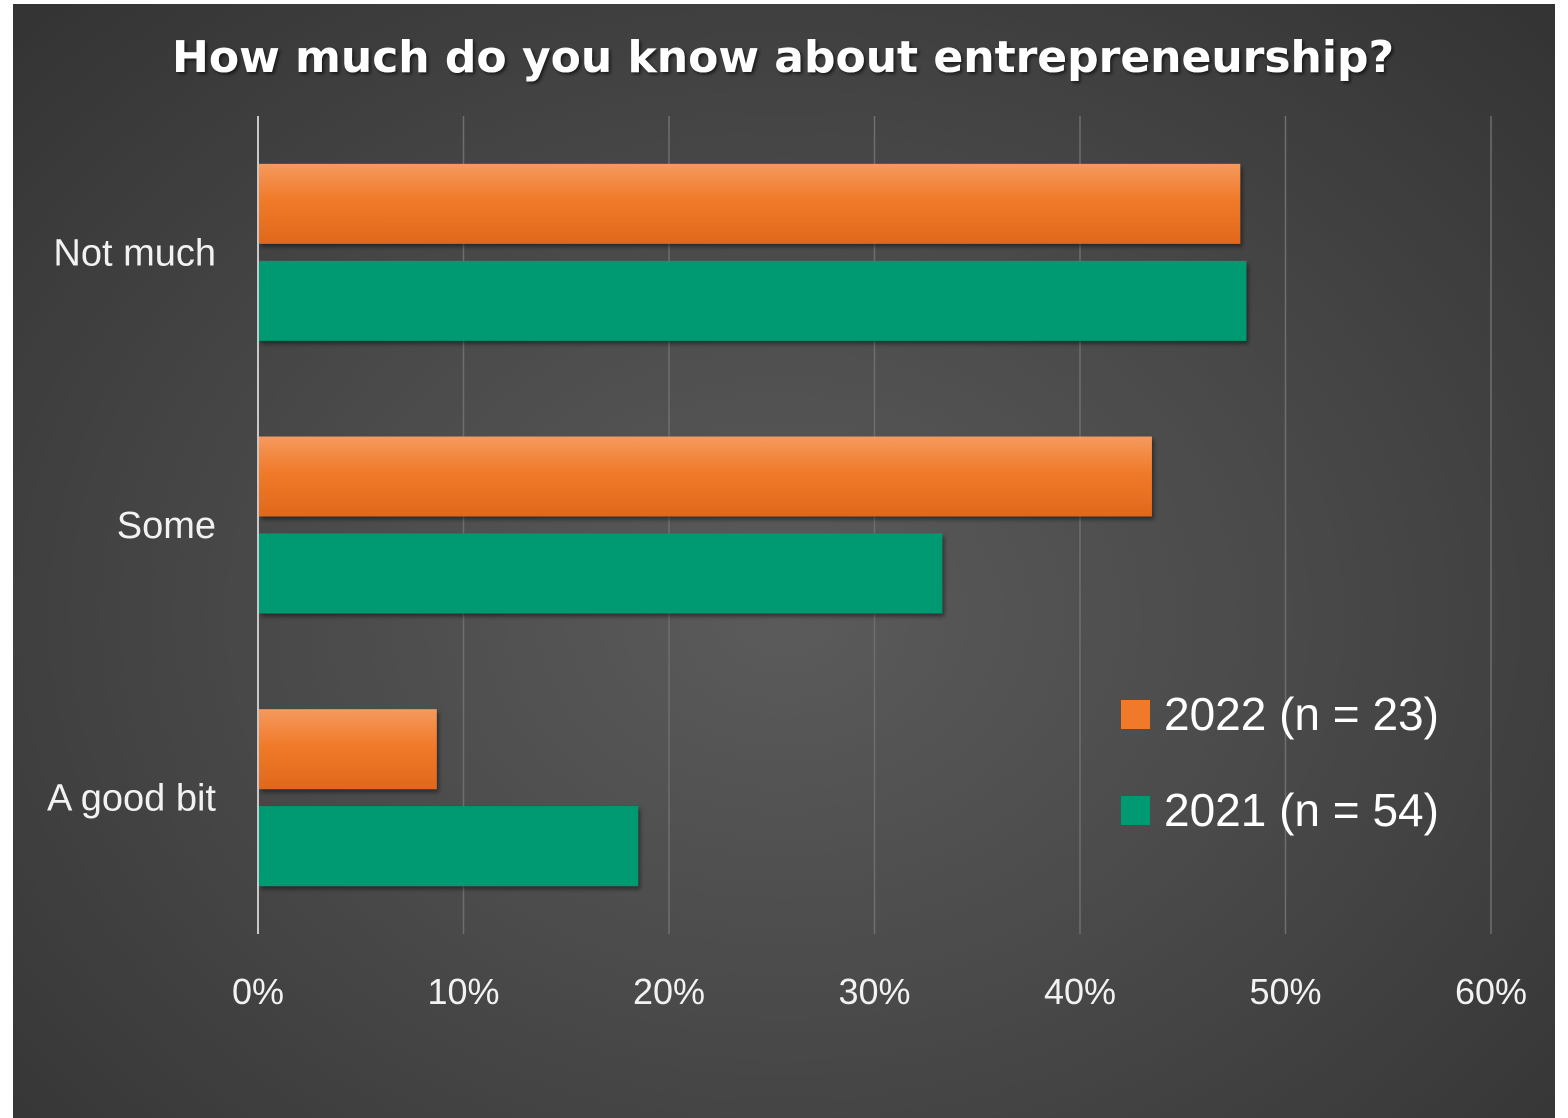 The height and width of the screenshot is (1118, 1568). Describe the element at coordinates (1301, 810) in the screenshot. I see `legend-label-2021-n-54: 2021 (n = 54)` at that location.